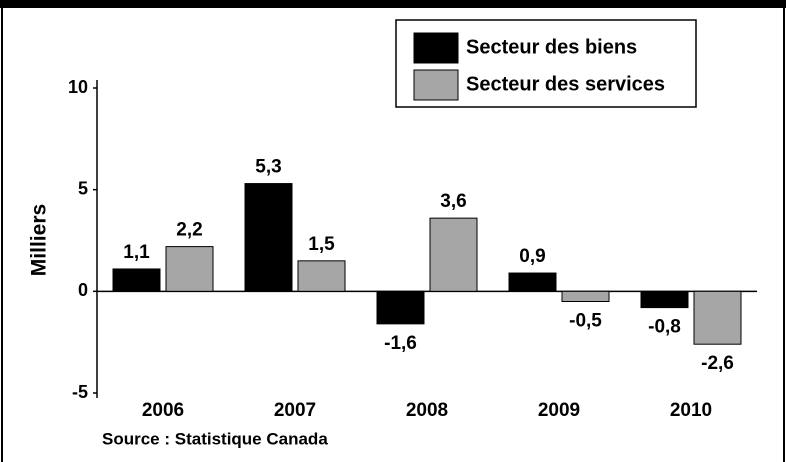  I want to click on data-label: -0,8, so click(664, 327).